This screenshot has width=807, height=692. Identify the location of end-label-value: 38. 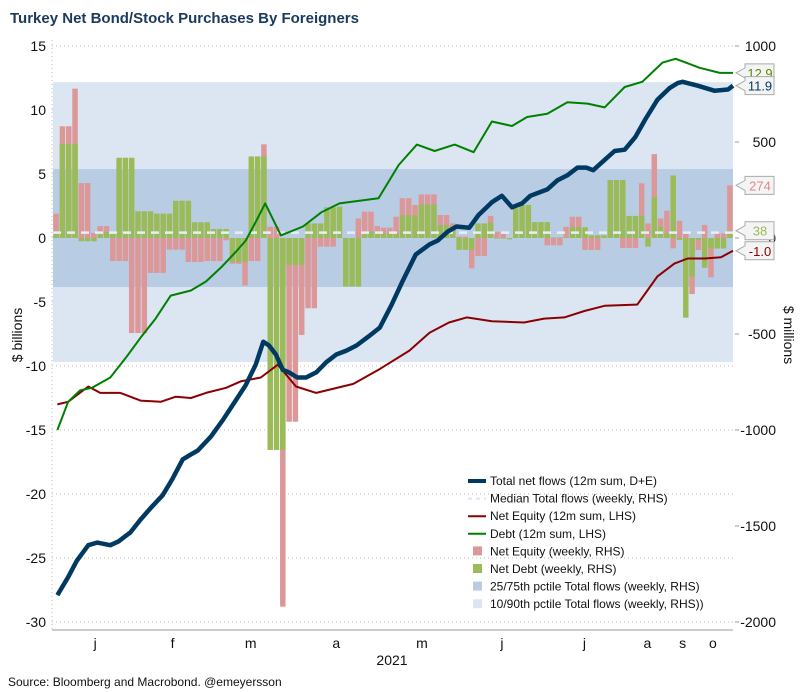
(760, 231).